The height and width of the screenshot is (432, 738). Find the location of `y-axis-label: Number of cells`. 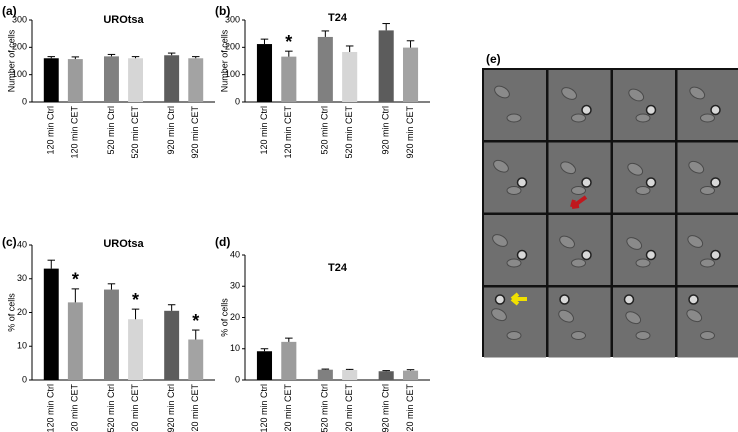

y-axis-label: Number of cells is located at coordinates (11, 60).